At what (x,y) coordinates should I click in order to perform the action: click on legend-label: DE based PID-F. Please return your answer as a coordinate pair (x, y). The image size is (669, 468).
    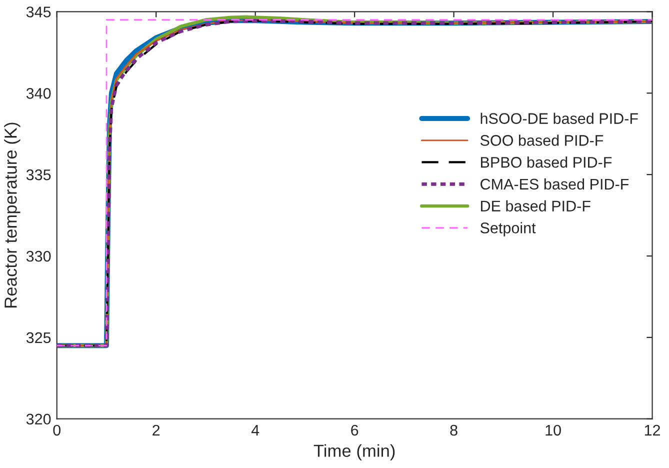
    Looking at the image, I should click on (535, 206).